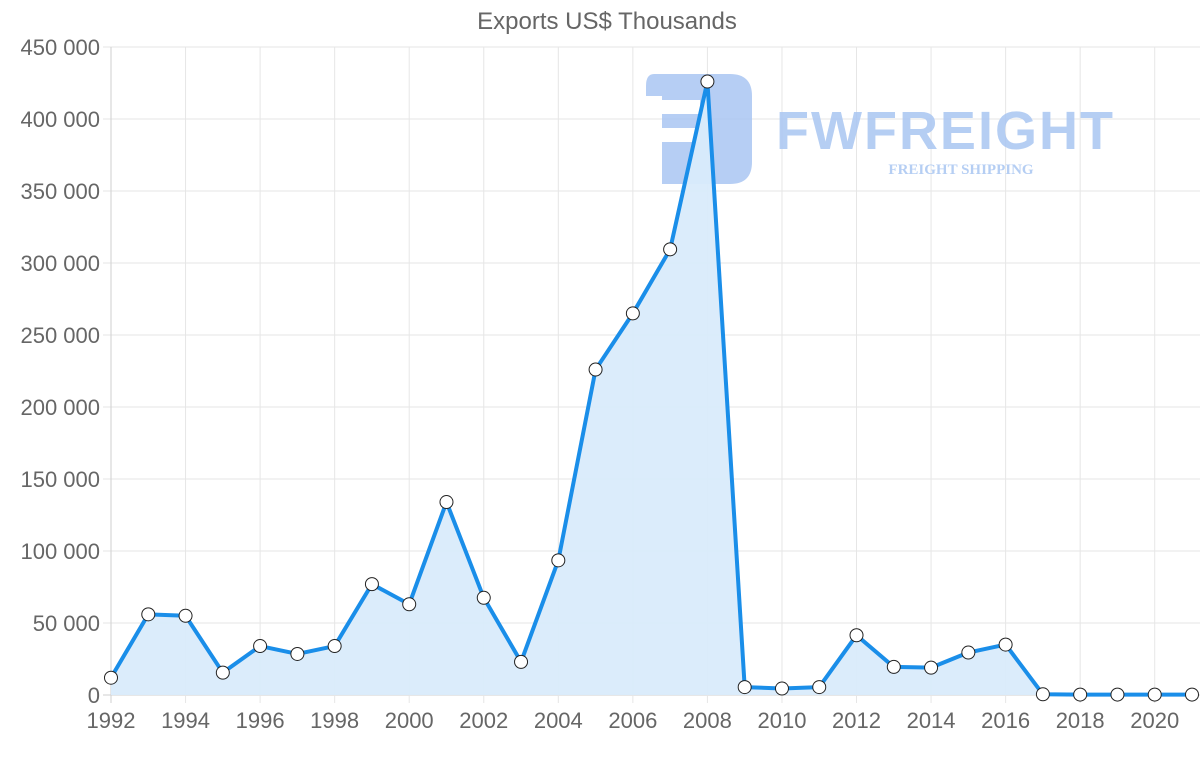 This screenshot has width=1200, height=763. What do you see at coordinates (1080, 720) in the screenshot?
I see `x-tick-label: 2018` at bounding box center [1080, 720].